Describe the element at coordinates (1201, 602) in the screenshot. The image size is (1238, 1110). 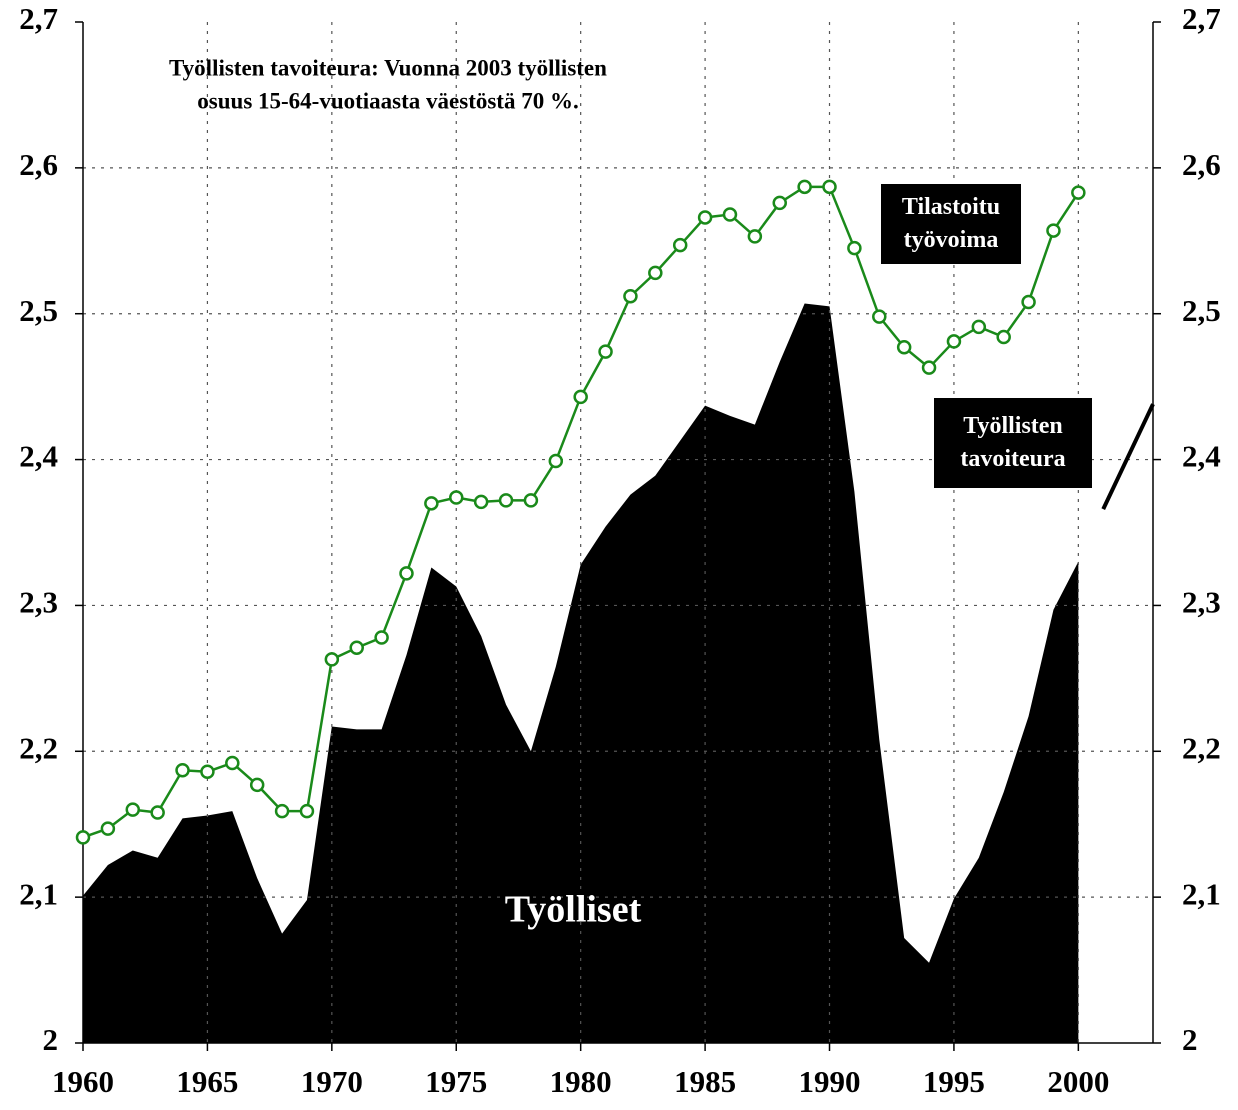
I see `y2-tick-label: 2,3` at that location.